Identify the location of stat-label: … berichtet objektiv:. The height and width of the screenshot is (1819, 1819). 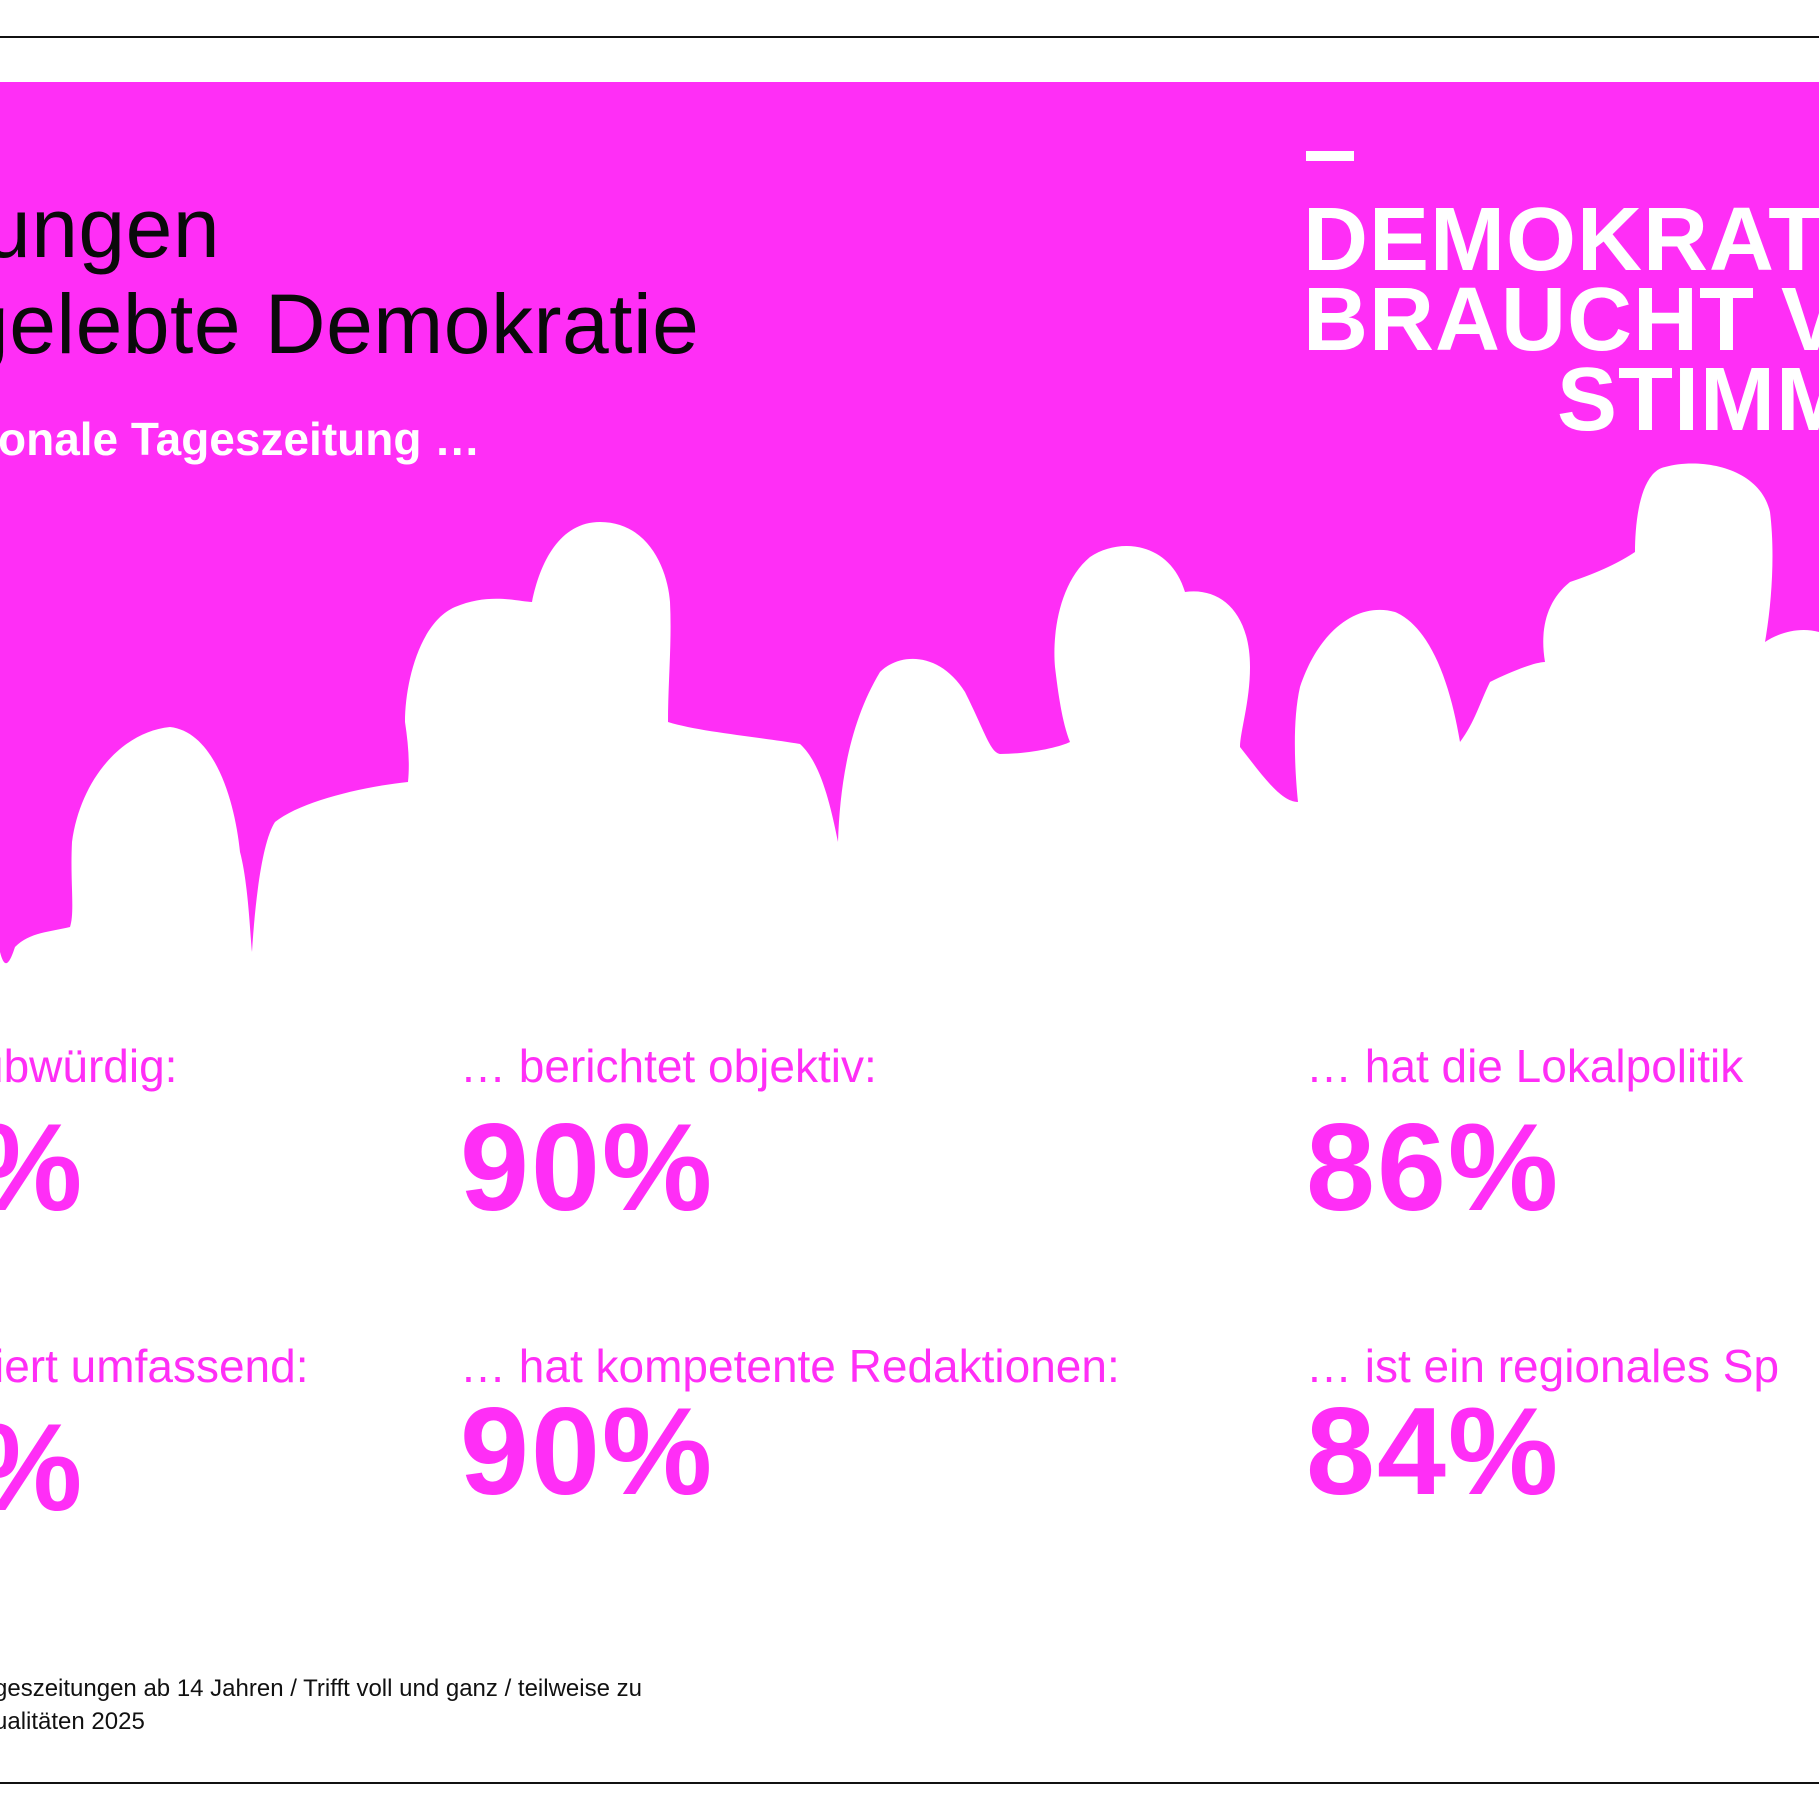
(668, 1066).